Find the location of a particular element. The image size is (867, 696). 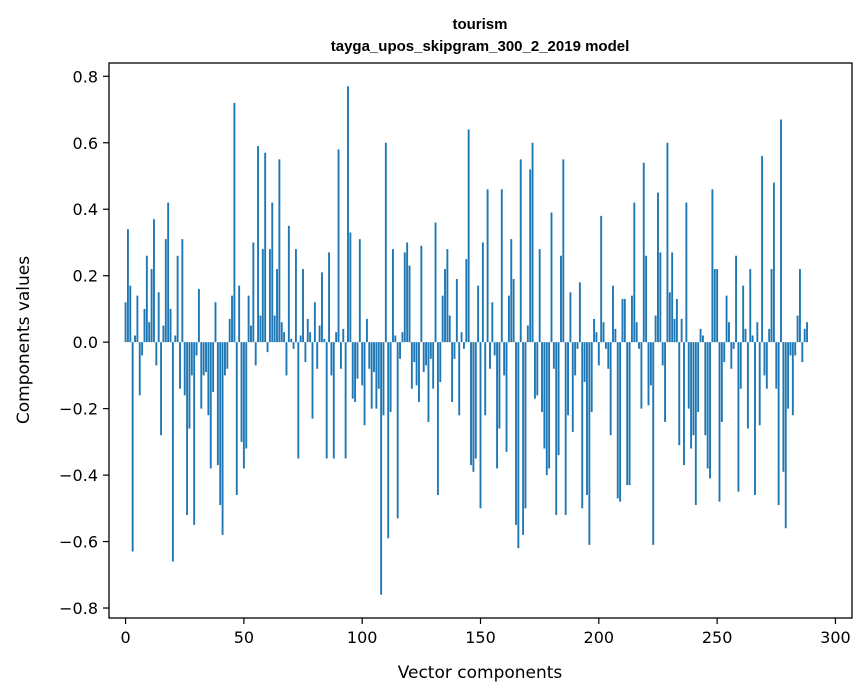

x-tick-label: 150 is located at coordinates (480, 637).